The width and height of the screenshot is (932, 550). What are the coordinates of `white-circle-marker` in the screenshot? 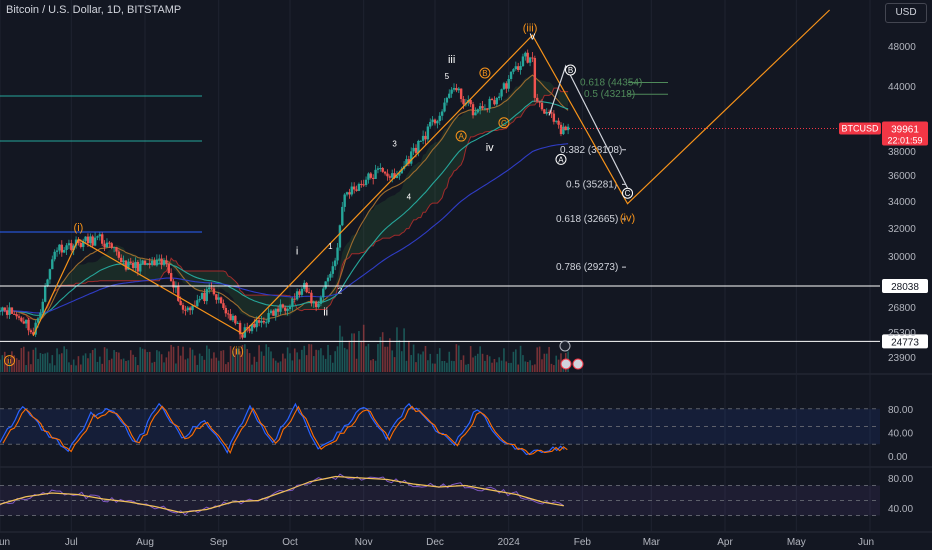 It's located at (628, 193).